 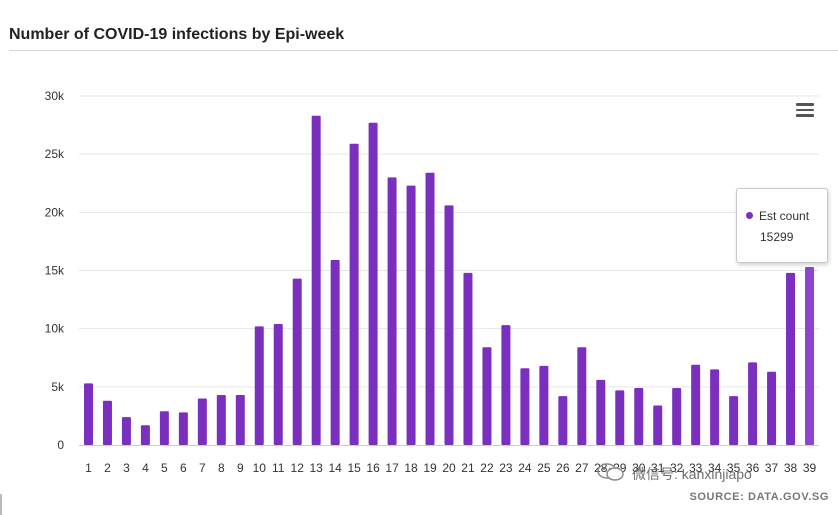 I want to click on x-tick-label: 4, so click(x=145, y=468).